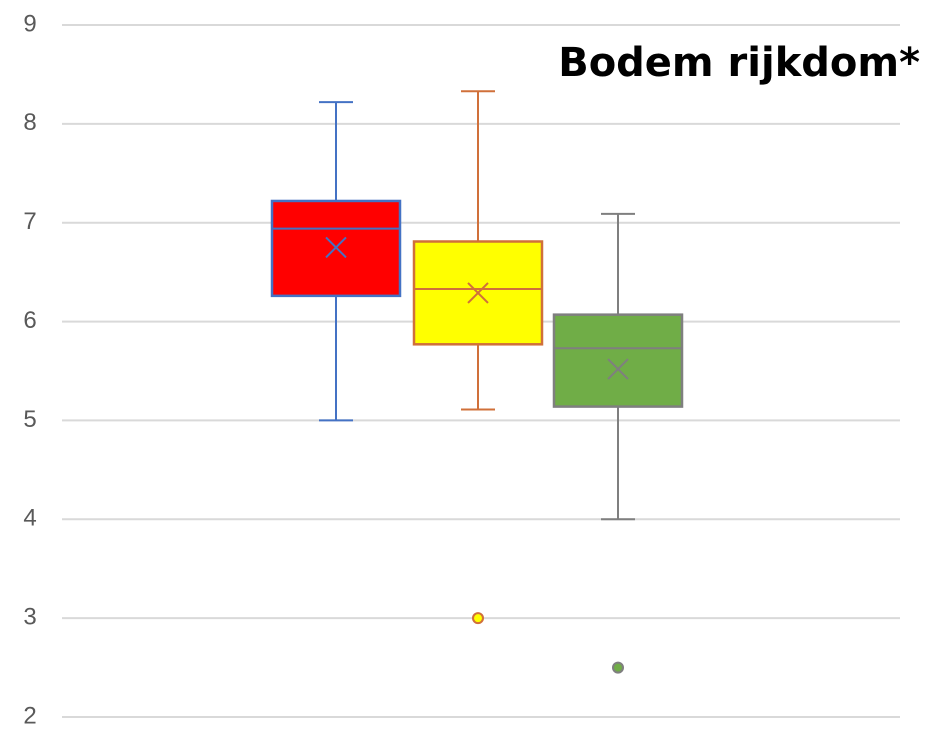 This screenshot has height=729, width=930. I want to click on chart-title: Bodem rijkdom*, so click(739, 63).